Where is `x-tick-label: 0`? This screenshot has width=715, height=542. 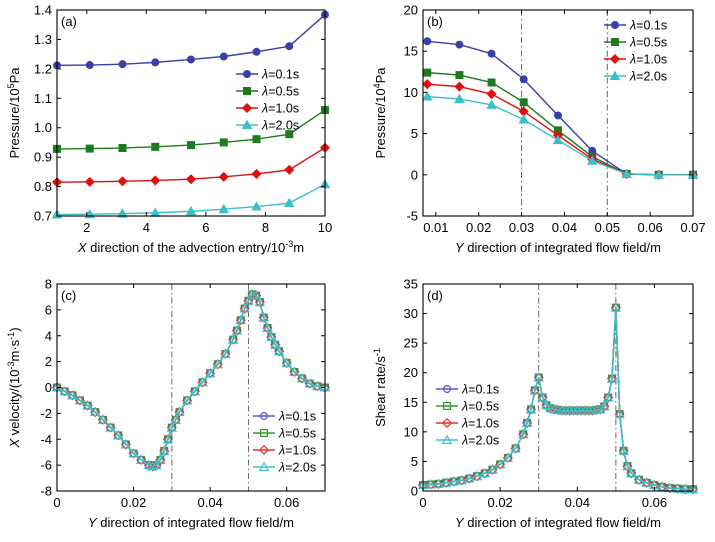
x-tick-label: 0 is located at coordinates (422, 502).